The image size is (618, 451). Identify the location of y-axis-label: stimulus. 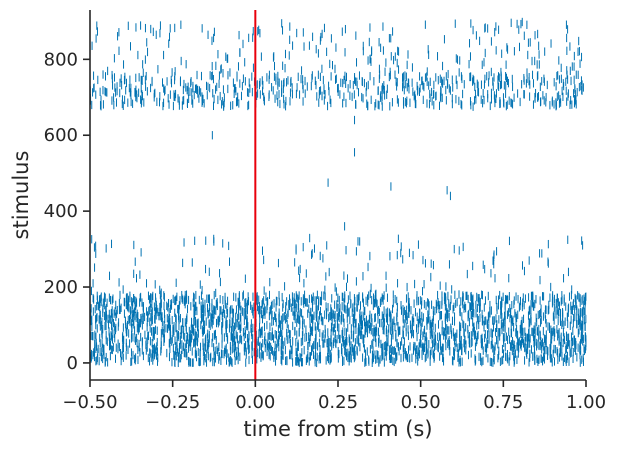
(21, 195).